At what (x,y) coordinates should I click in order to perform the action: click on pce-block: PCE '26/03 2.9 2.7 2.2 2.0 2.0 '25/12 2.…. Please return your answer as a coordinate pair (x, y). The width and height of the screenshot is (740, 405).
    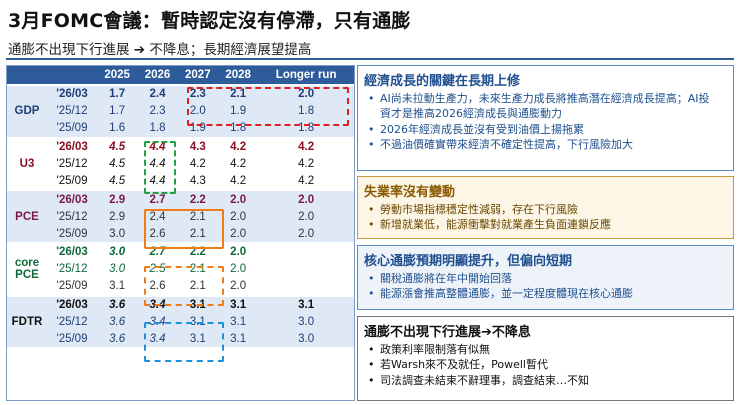
    Looking at the image, I should click on (180, 216).